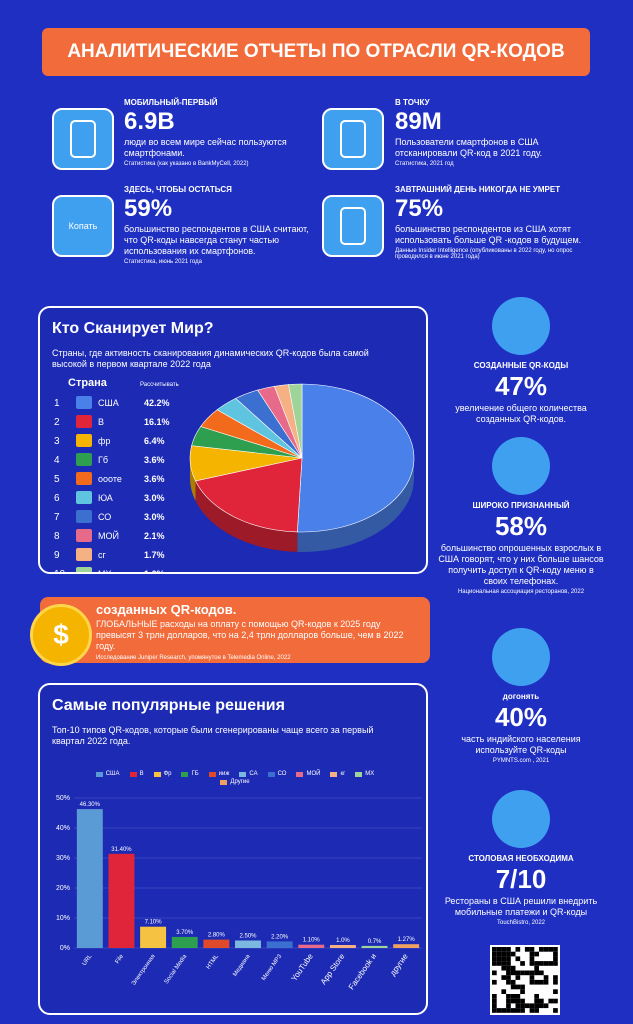 This screenshot has height=1024, width=633. Describe the element at coordinates (88, 960) in the screenshot. I see `x-tick-label: URL` at that location.